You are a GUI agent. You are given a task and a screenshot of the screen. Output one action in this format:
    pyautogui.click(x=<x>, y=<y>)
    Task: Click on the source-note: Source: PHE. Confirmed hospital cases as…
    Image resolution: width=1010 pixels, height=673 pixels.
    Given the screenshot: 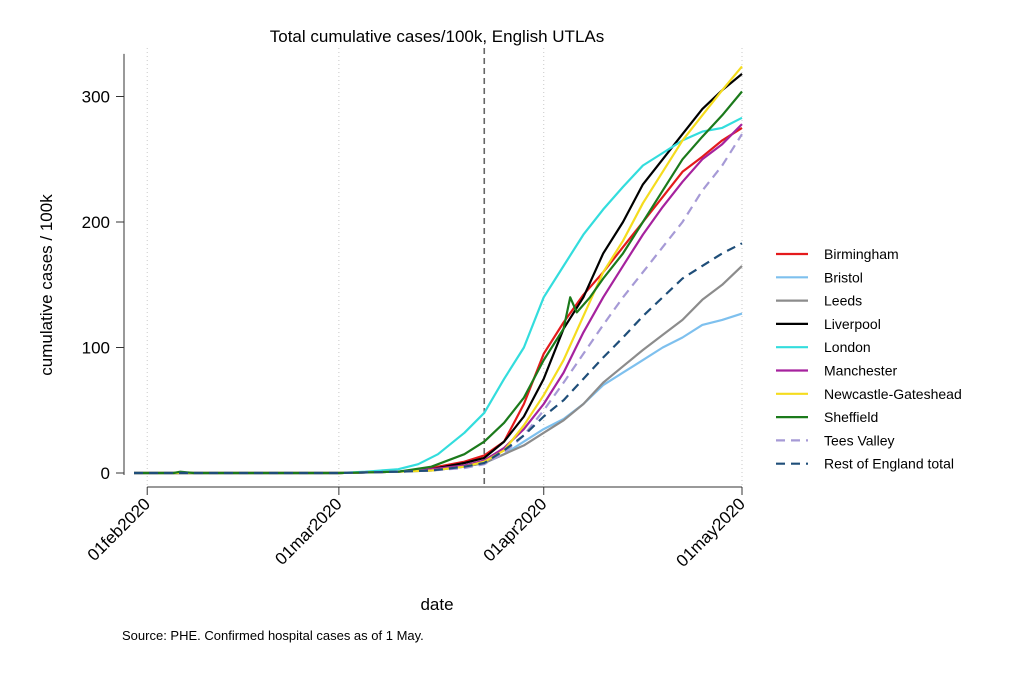 What is the action you would take?
    pyautogui.click(x=273, y=635)
    